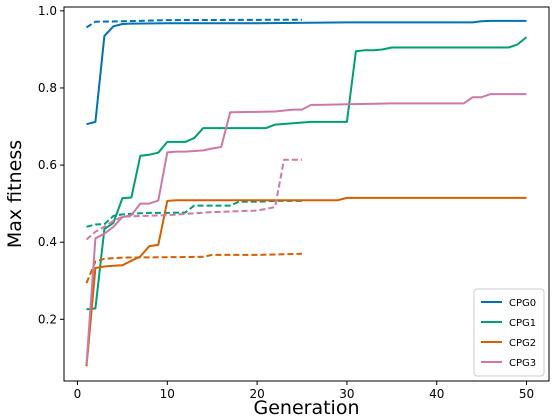 The height and width of the screenshot is (420, 560). I want to click on y-tick-label: 0.6, so click(47, 165).